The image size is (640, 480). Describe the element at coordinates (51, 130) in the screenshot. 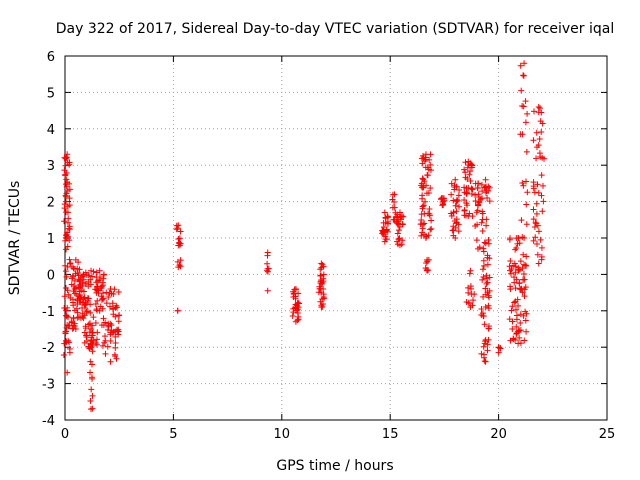

I see `y-tick-label: 4` at that location.